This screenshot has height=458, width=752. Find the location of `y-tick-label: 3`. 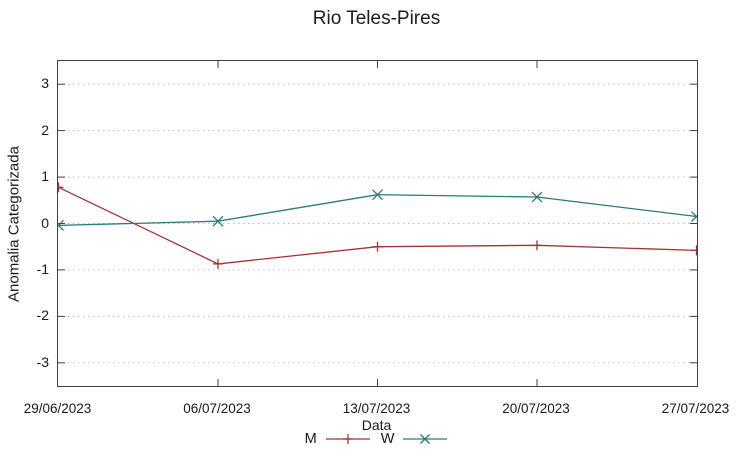

y-tick-label: 3 is located at coordinates (45, 83).